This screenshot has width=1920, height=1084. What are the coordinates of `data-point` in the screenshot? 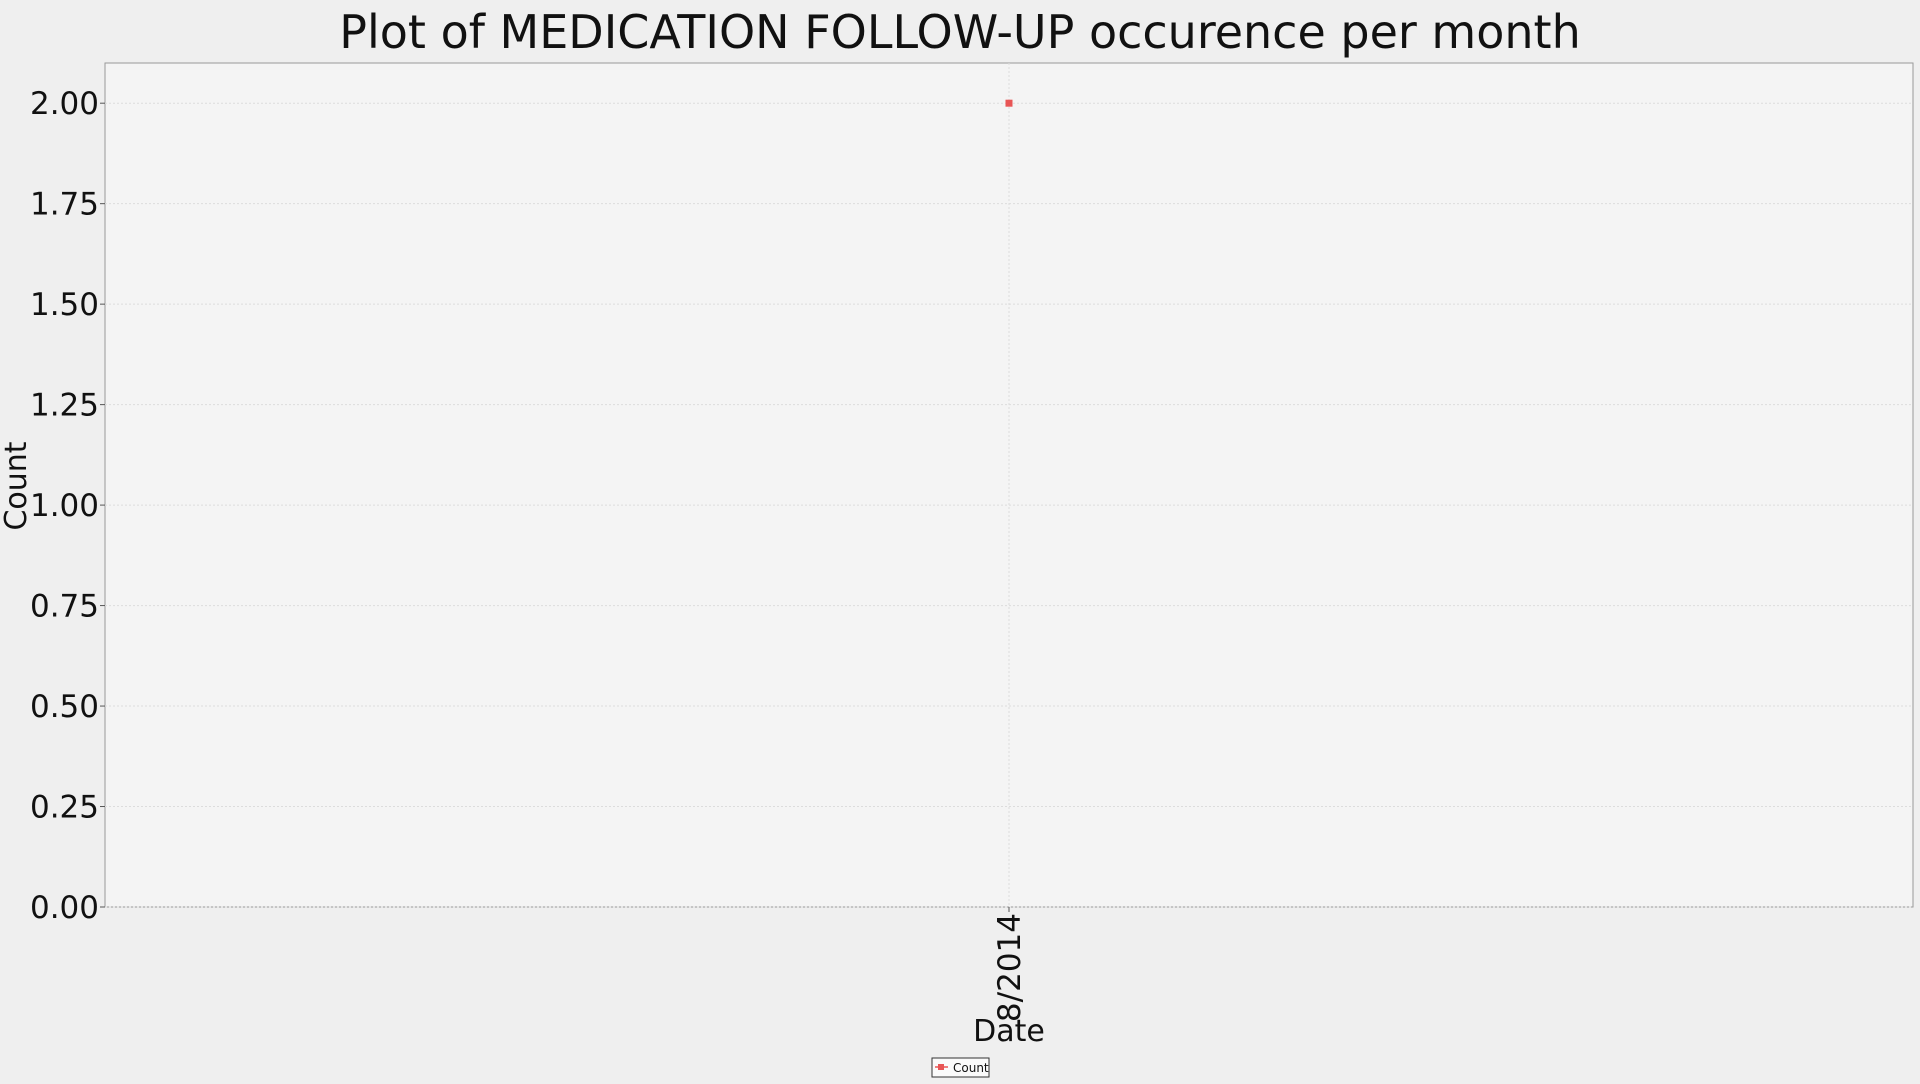 It's located at (1009, 103).